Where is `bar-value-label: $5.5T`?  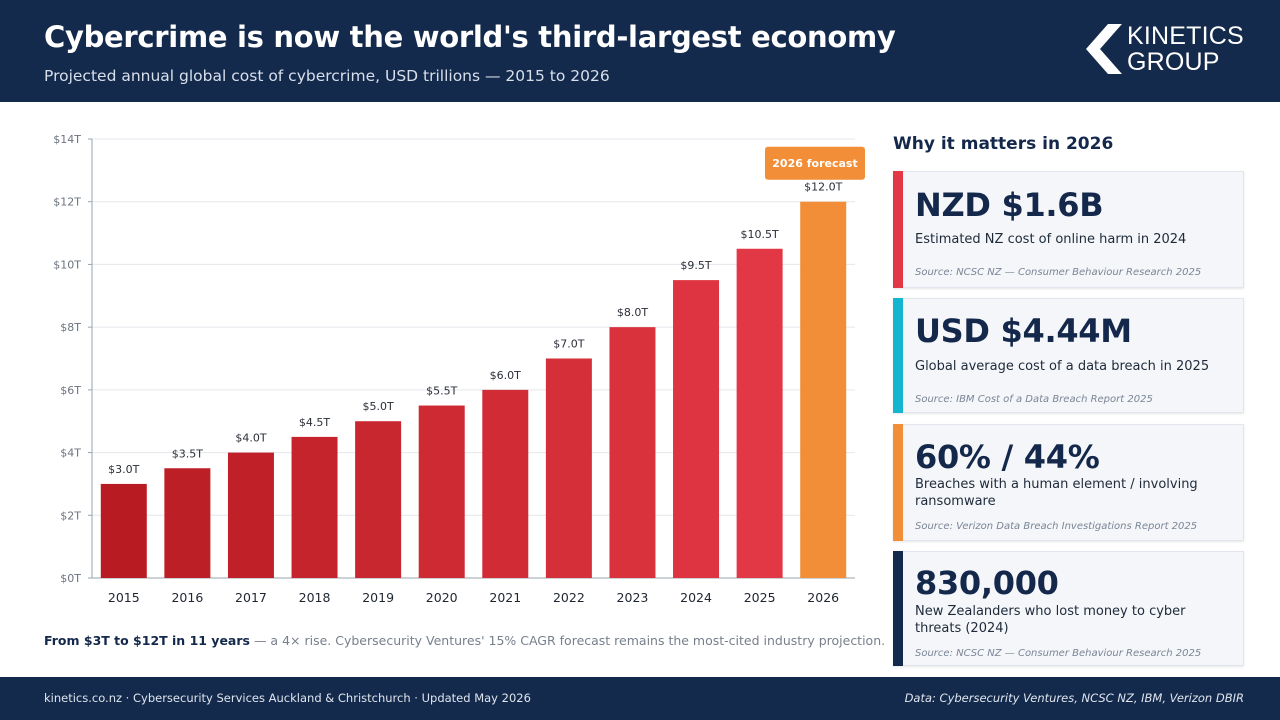
bar-value-label: $5.5T is located at coordinates (441, 391).